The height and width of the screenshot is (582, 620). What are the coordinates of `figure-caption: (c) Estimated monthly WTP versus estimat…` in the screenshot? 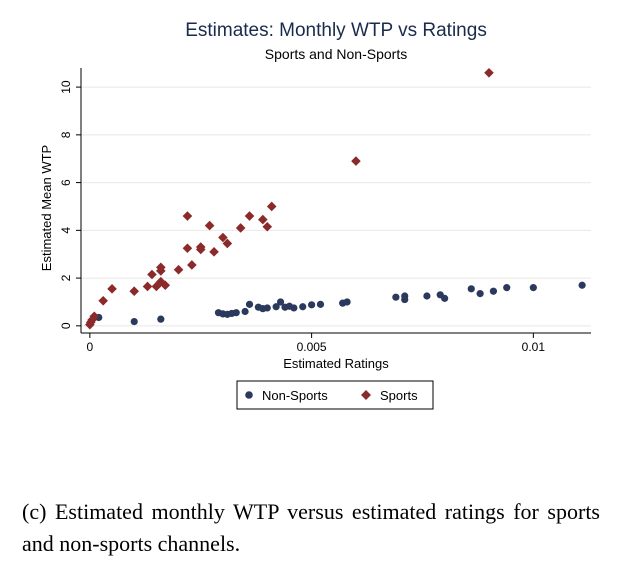 It's located at (311, 527).